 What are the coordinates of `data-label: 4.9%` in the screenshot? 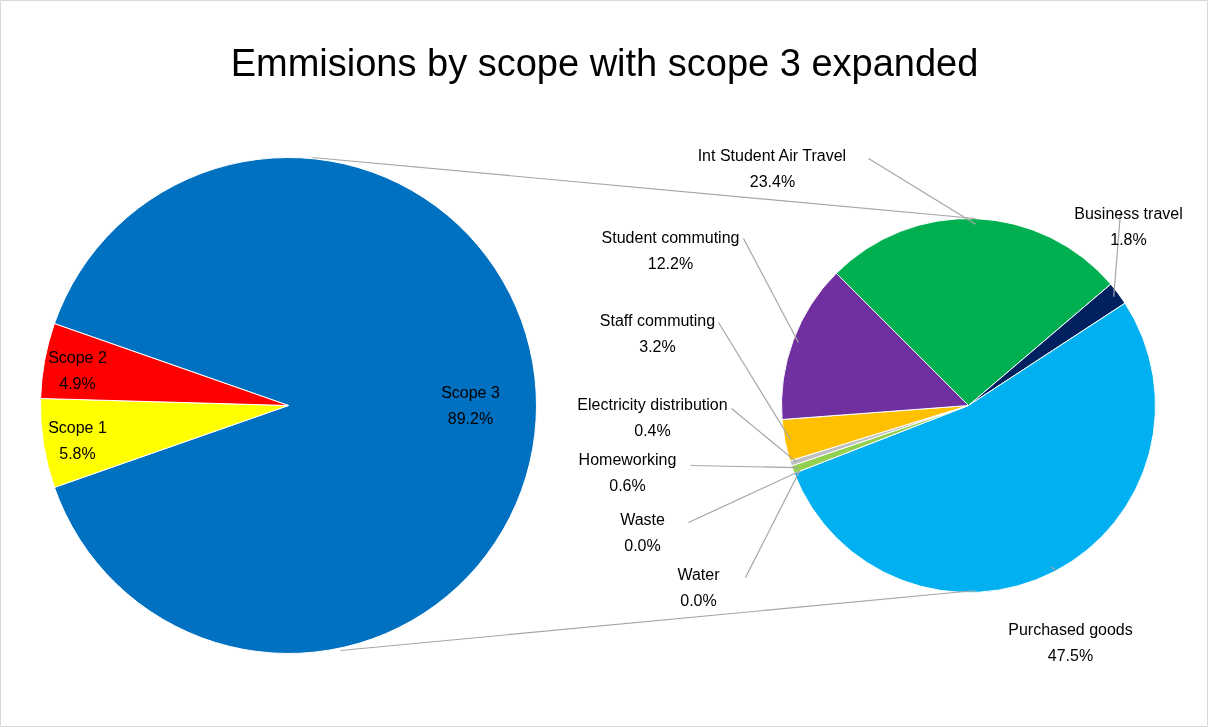 It's located at (77, 383).